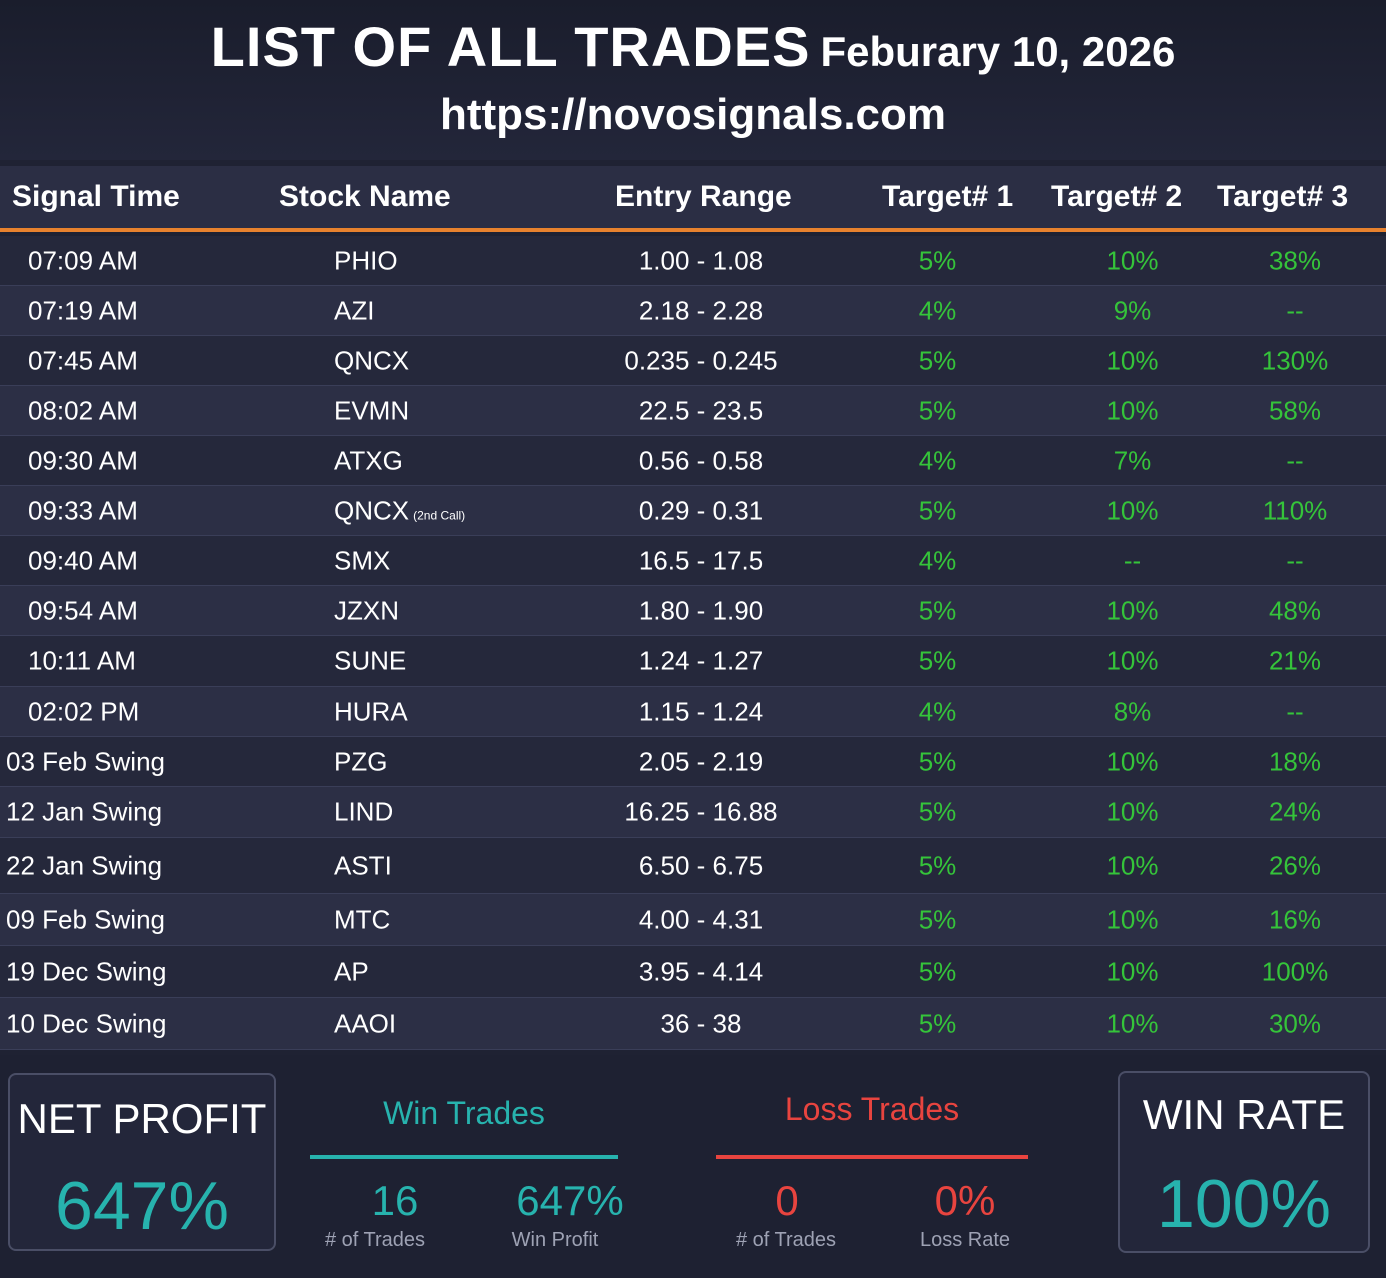 This screenshot has width=1386, height=1278. What do you see at coordinates (701, 410) in the screenshot?
I see `entry-range-cell: 22.5 - 23.5` at bounding box center [701, 410].